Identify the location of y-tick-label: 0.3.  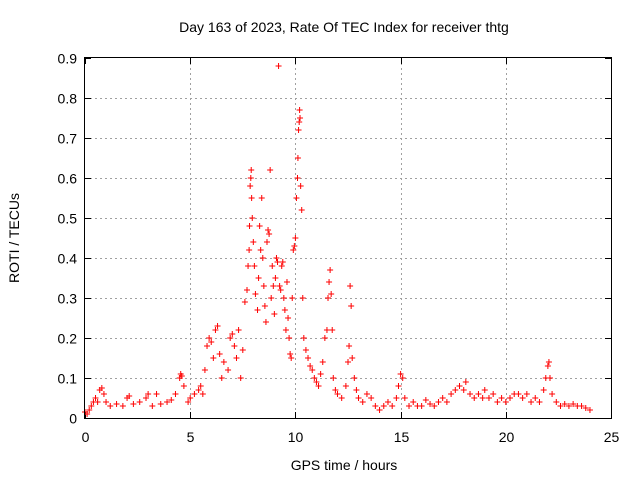
(68, 299).